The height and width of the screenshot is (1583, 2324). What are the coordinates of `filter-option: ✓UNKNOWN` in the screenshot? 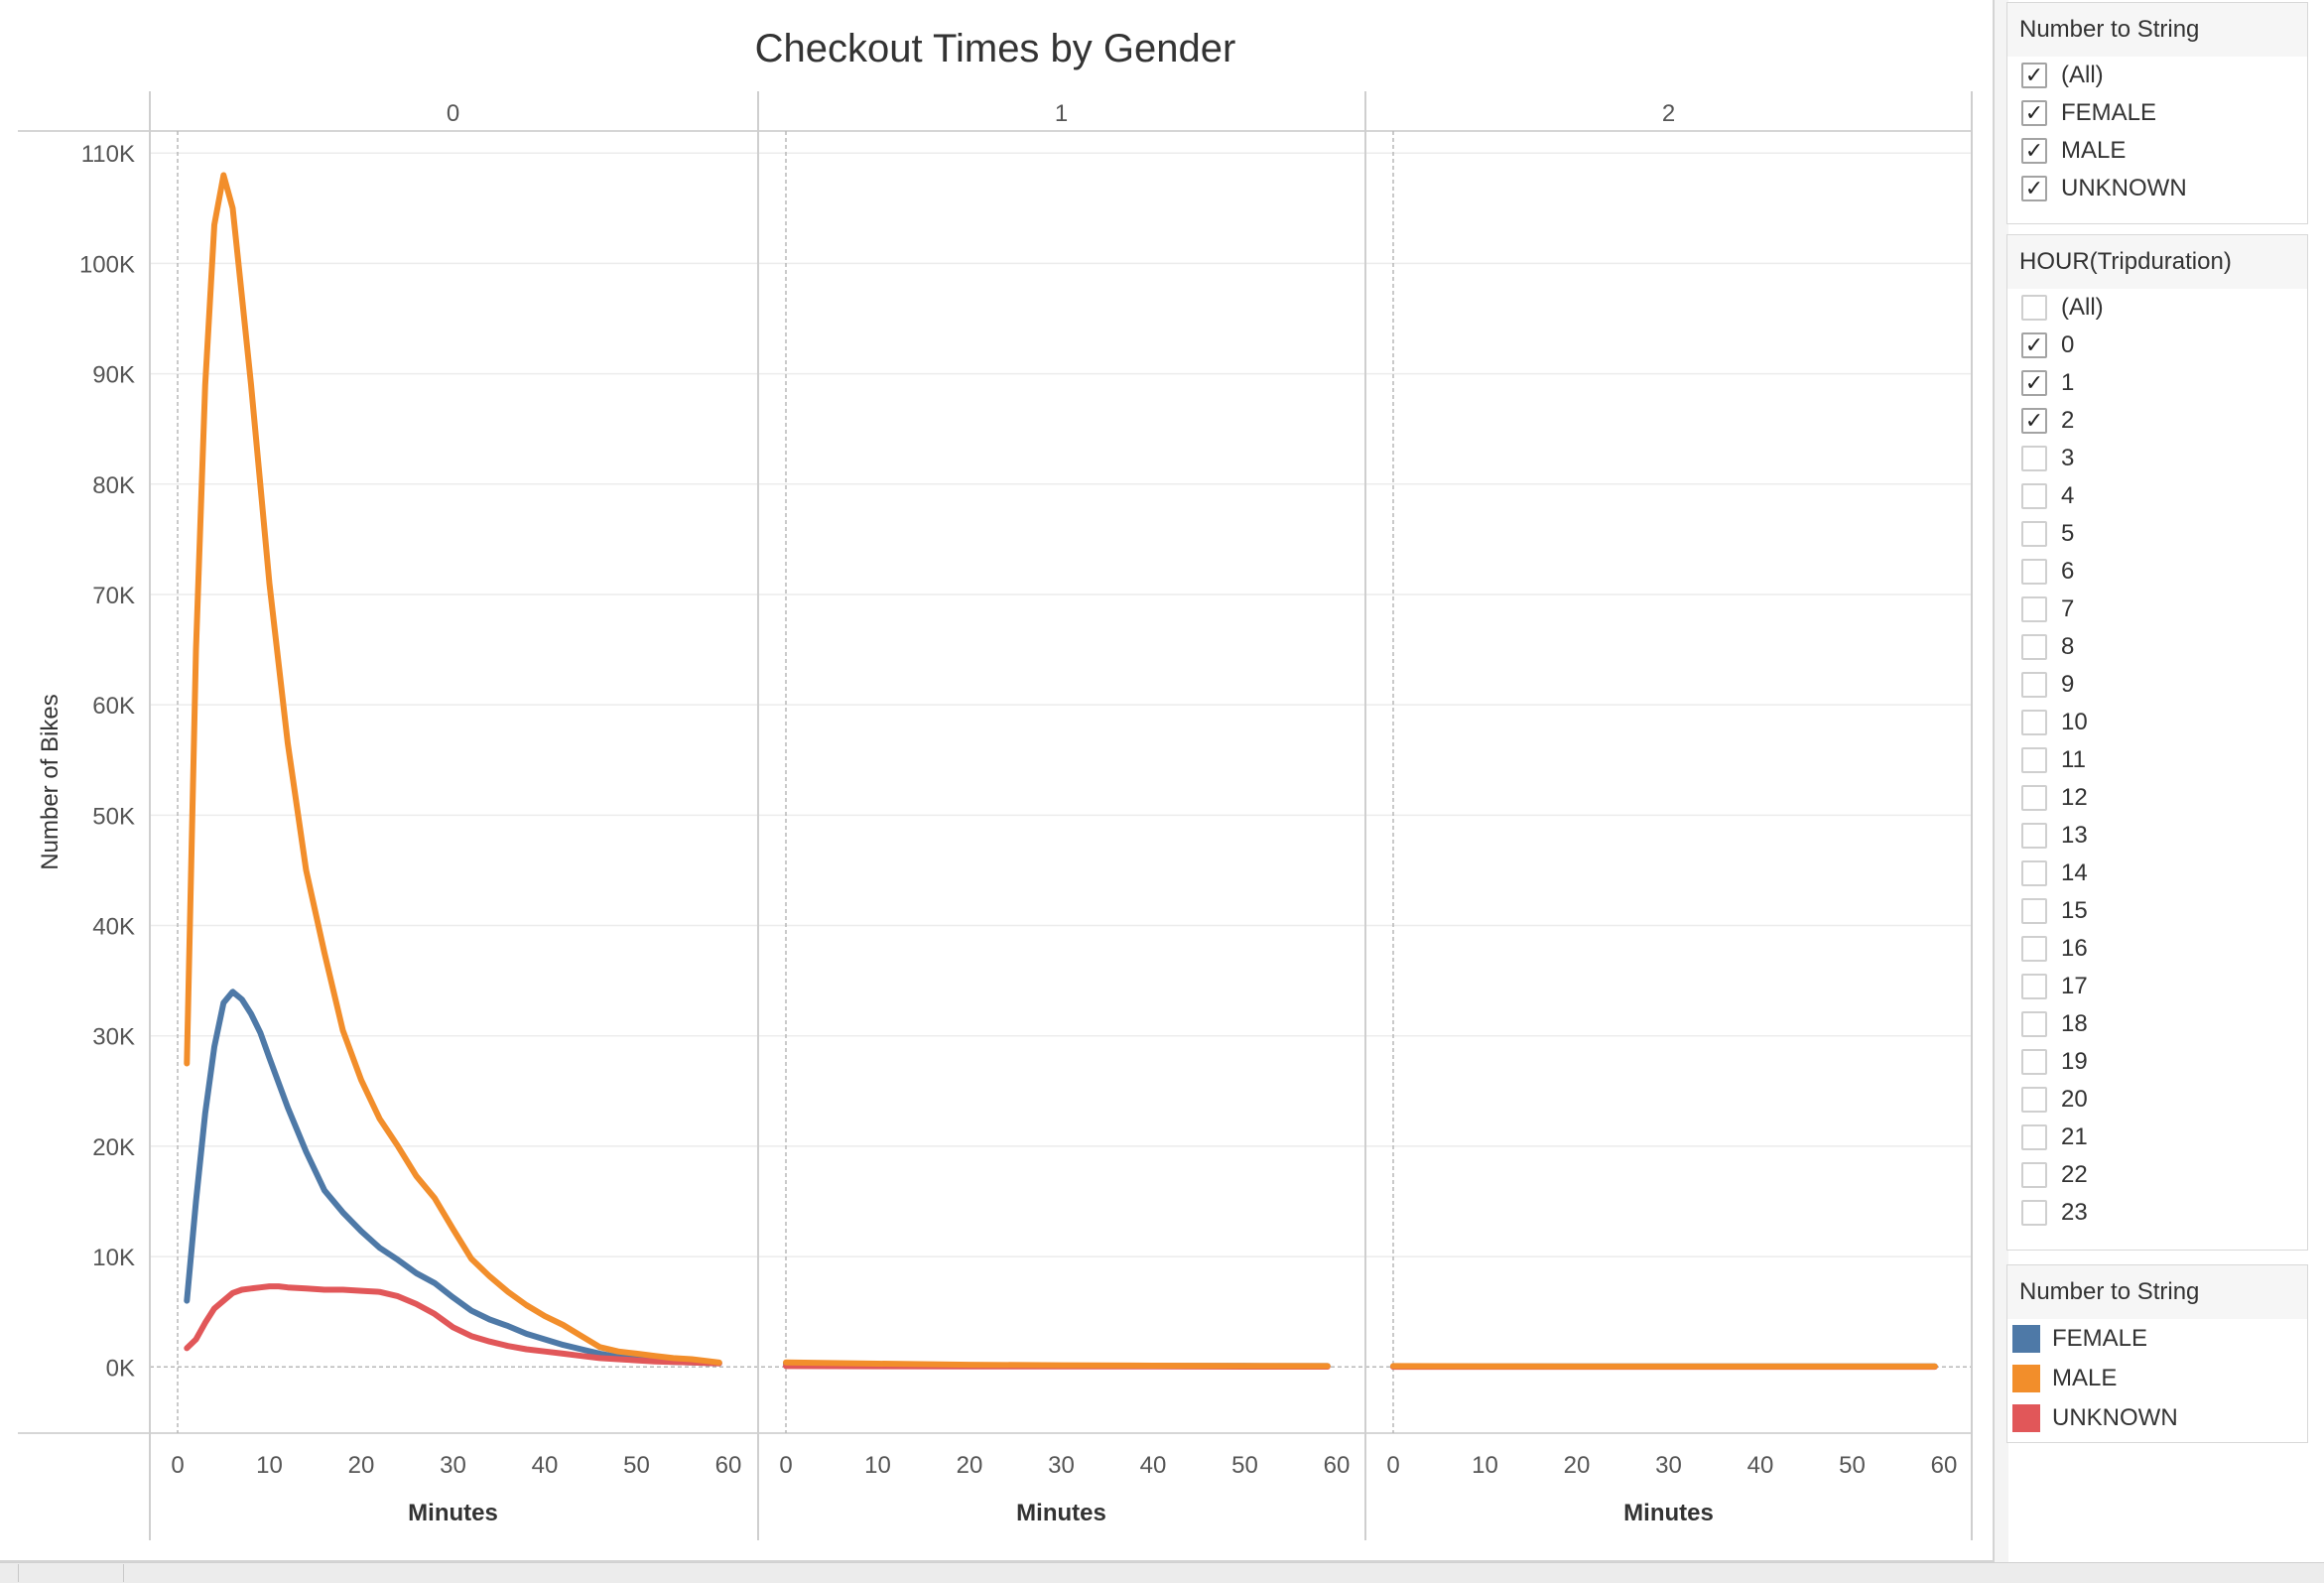 It's located at (2157, 188).